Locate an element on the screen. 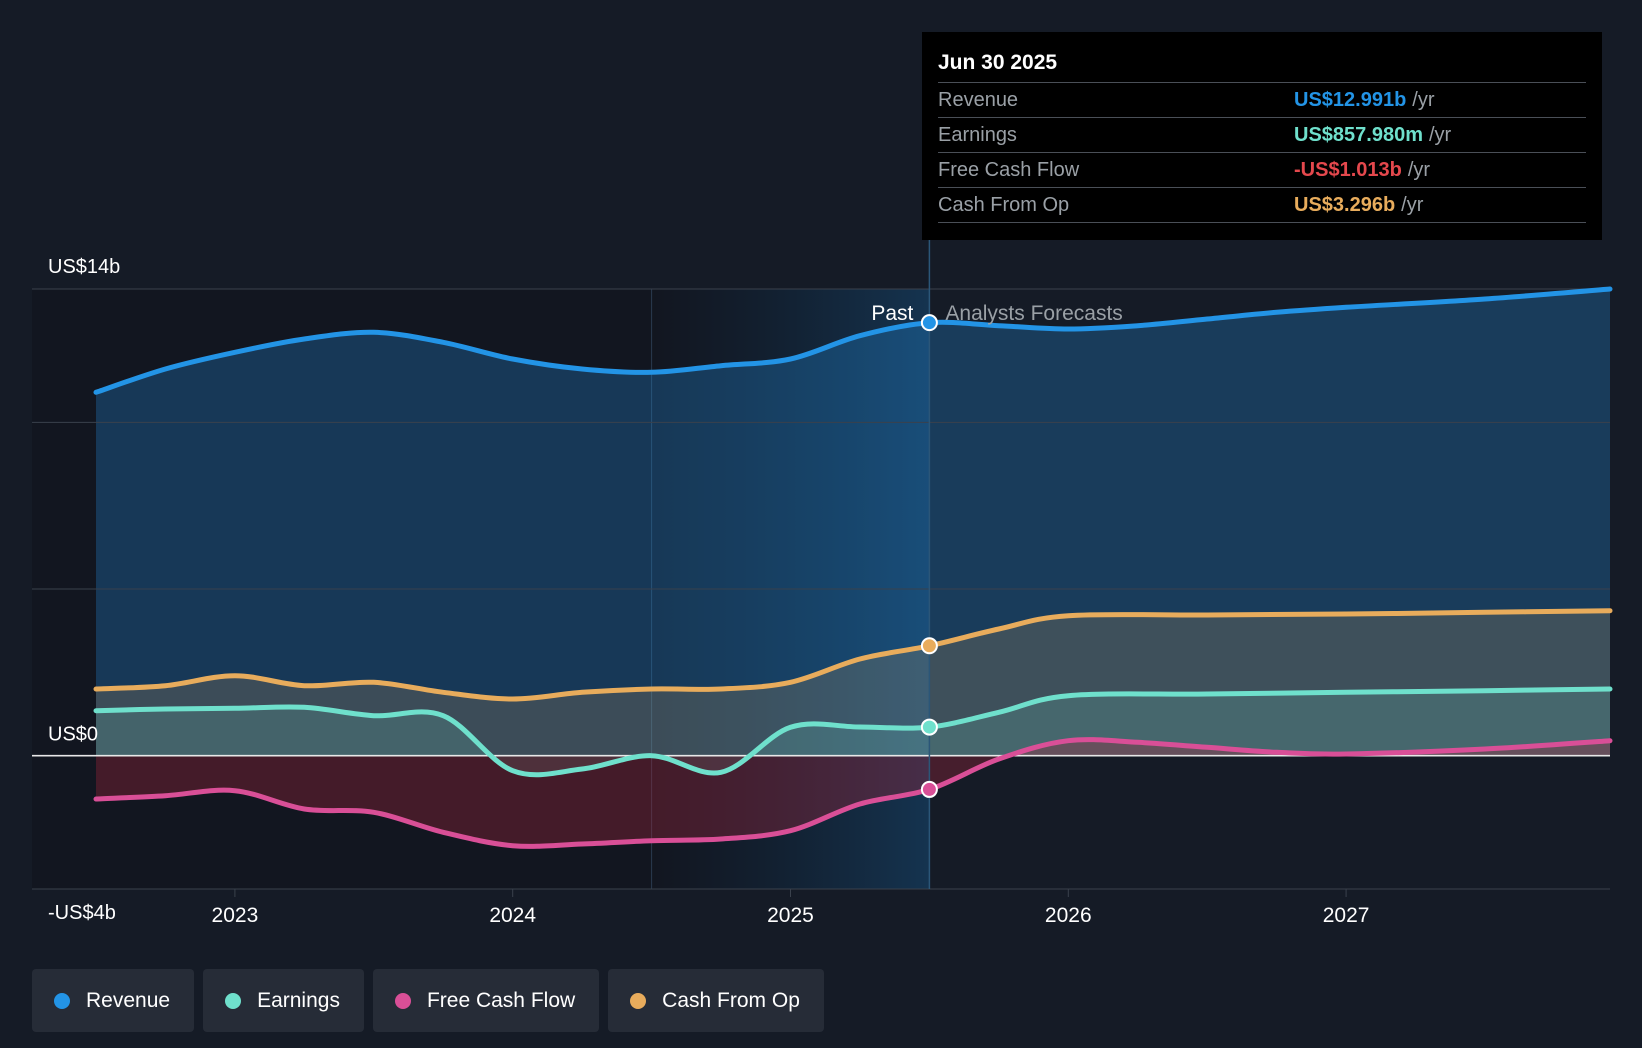  line-free-cash-flow is located at coordinates (853, 793).